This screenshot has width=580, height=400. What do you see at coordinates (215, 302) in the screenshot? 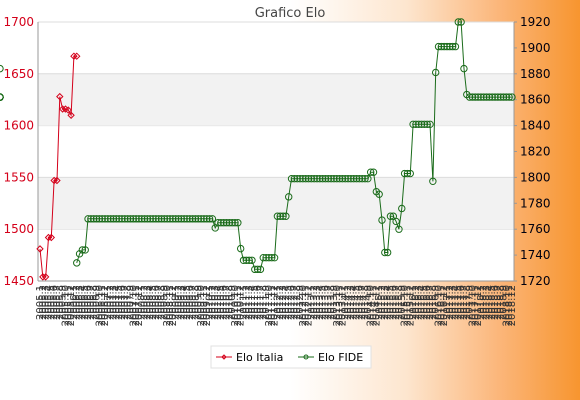
I see `x-tick-label: 2010.3` at bounding box center [215, 302].